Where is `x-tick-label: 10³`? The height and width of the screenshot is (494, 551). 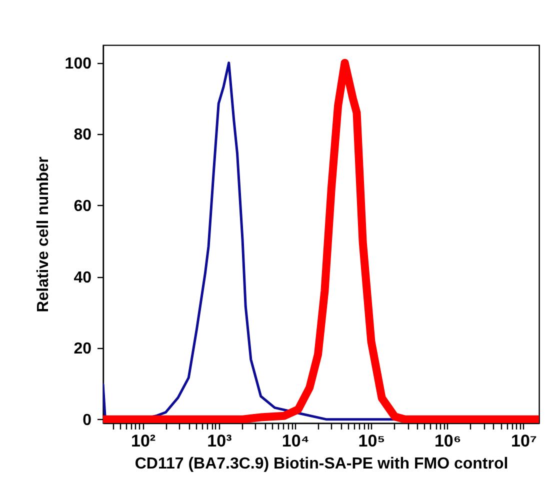
x-tick-label: 10³ is located at coordinates (219, 441).